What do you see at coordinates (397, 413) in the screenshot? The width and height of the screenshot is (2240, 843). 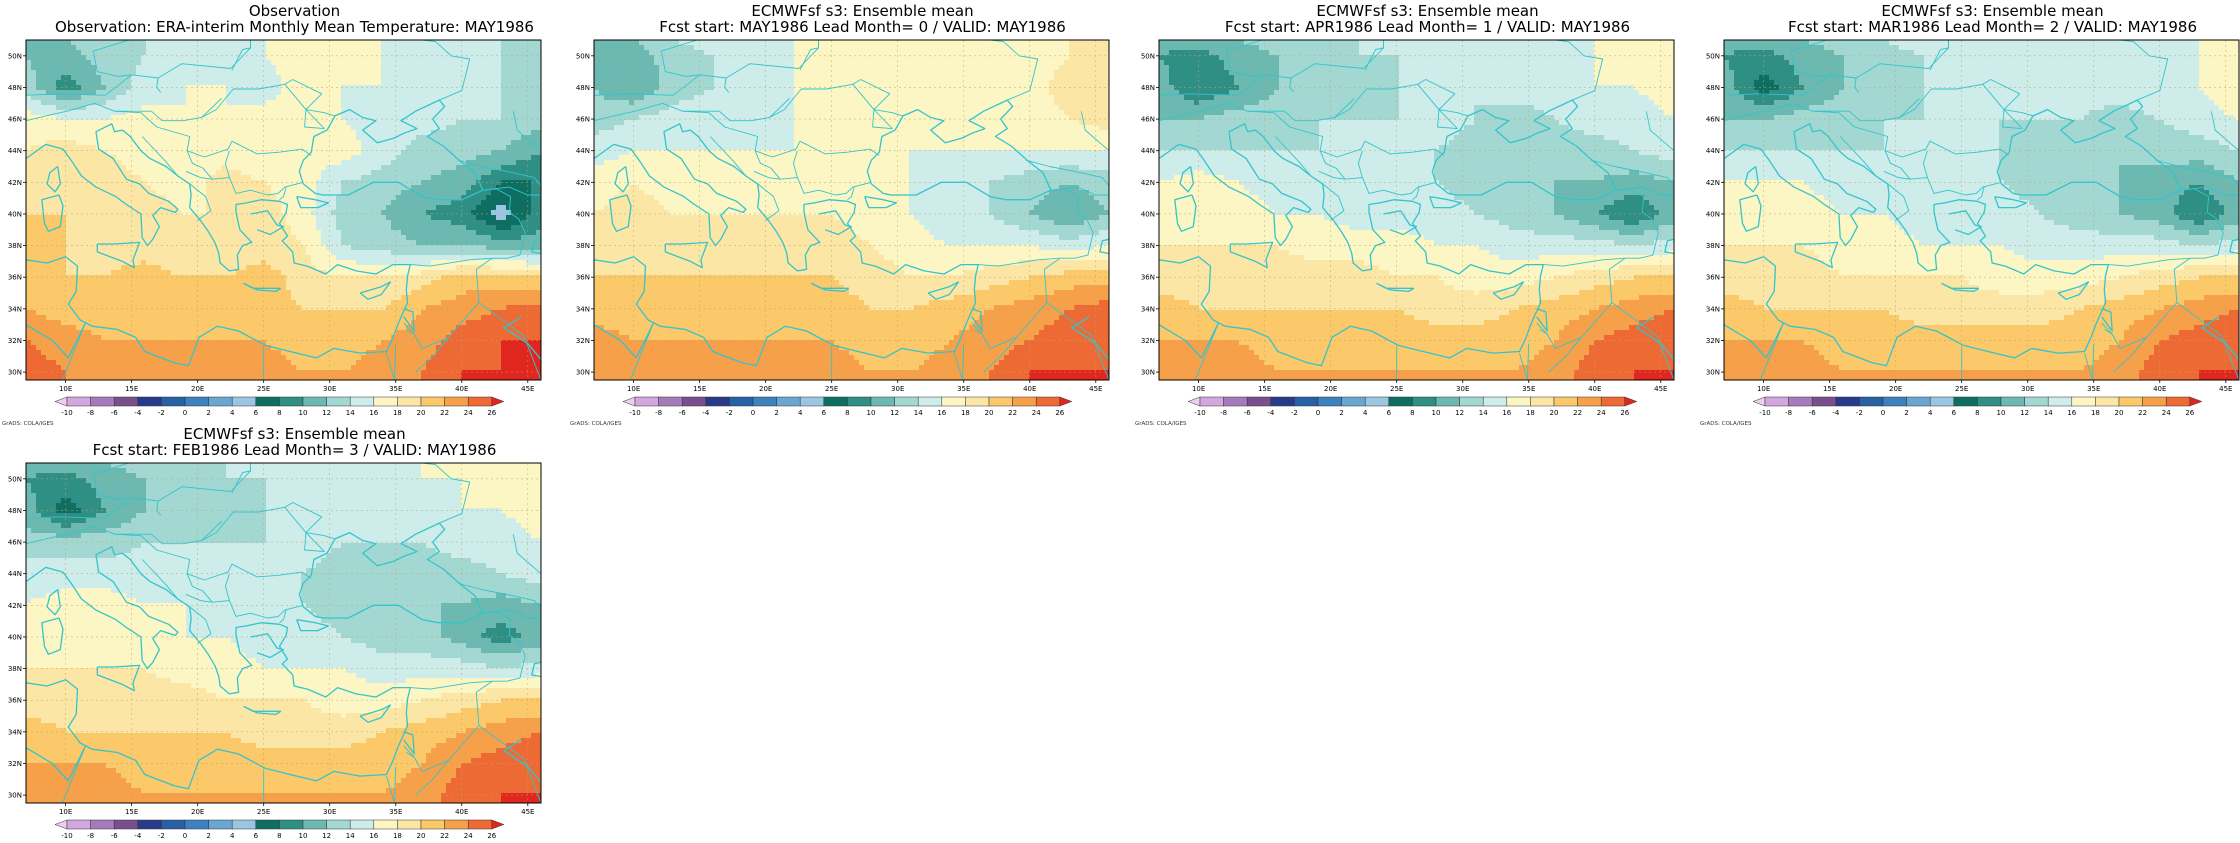 I see `colorbar-label: 18` at bounding box center [397, 413].